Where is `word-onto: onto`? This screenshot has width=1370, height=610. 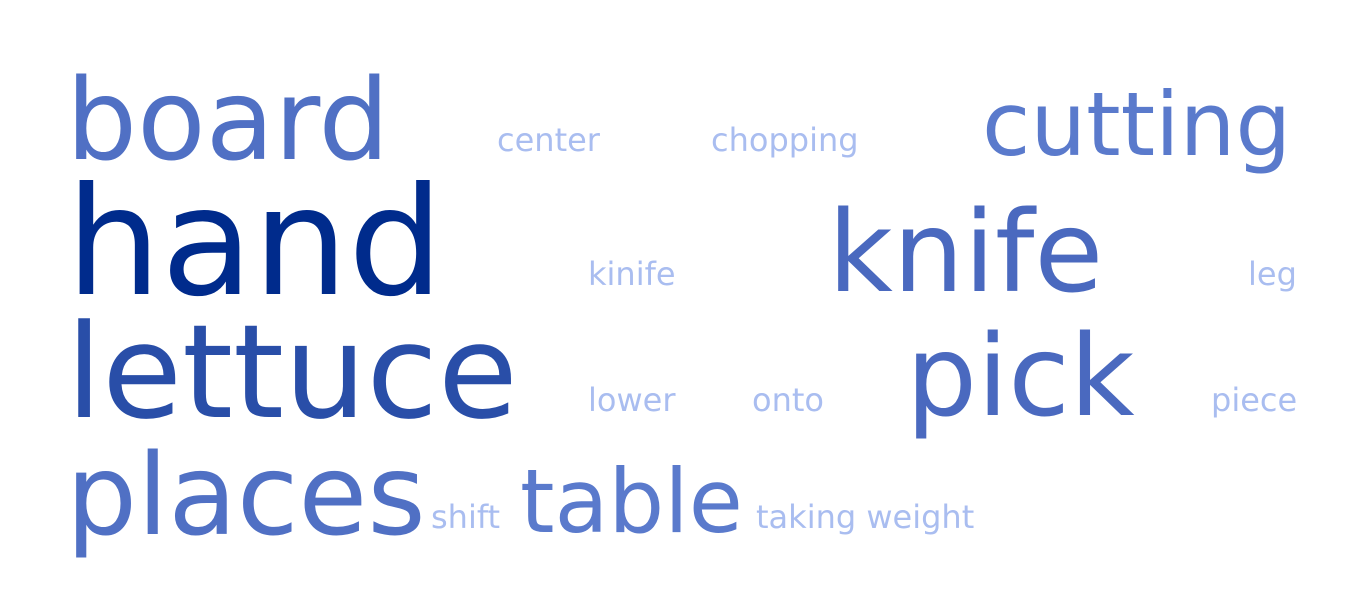 word-onto: onto is located at coordinates (788, 399).